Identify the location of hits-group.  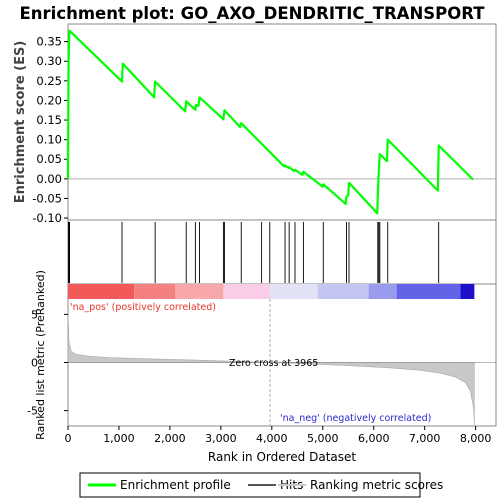
(254, 252).